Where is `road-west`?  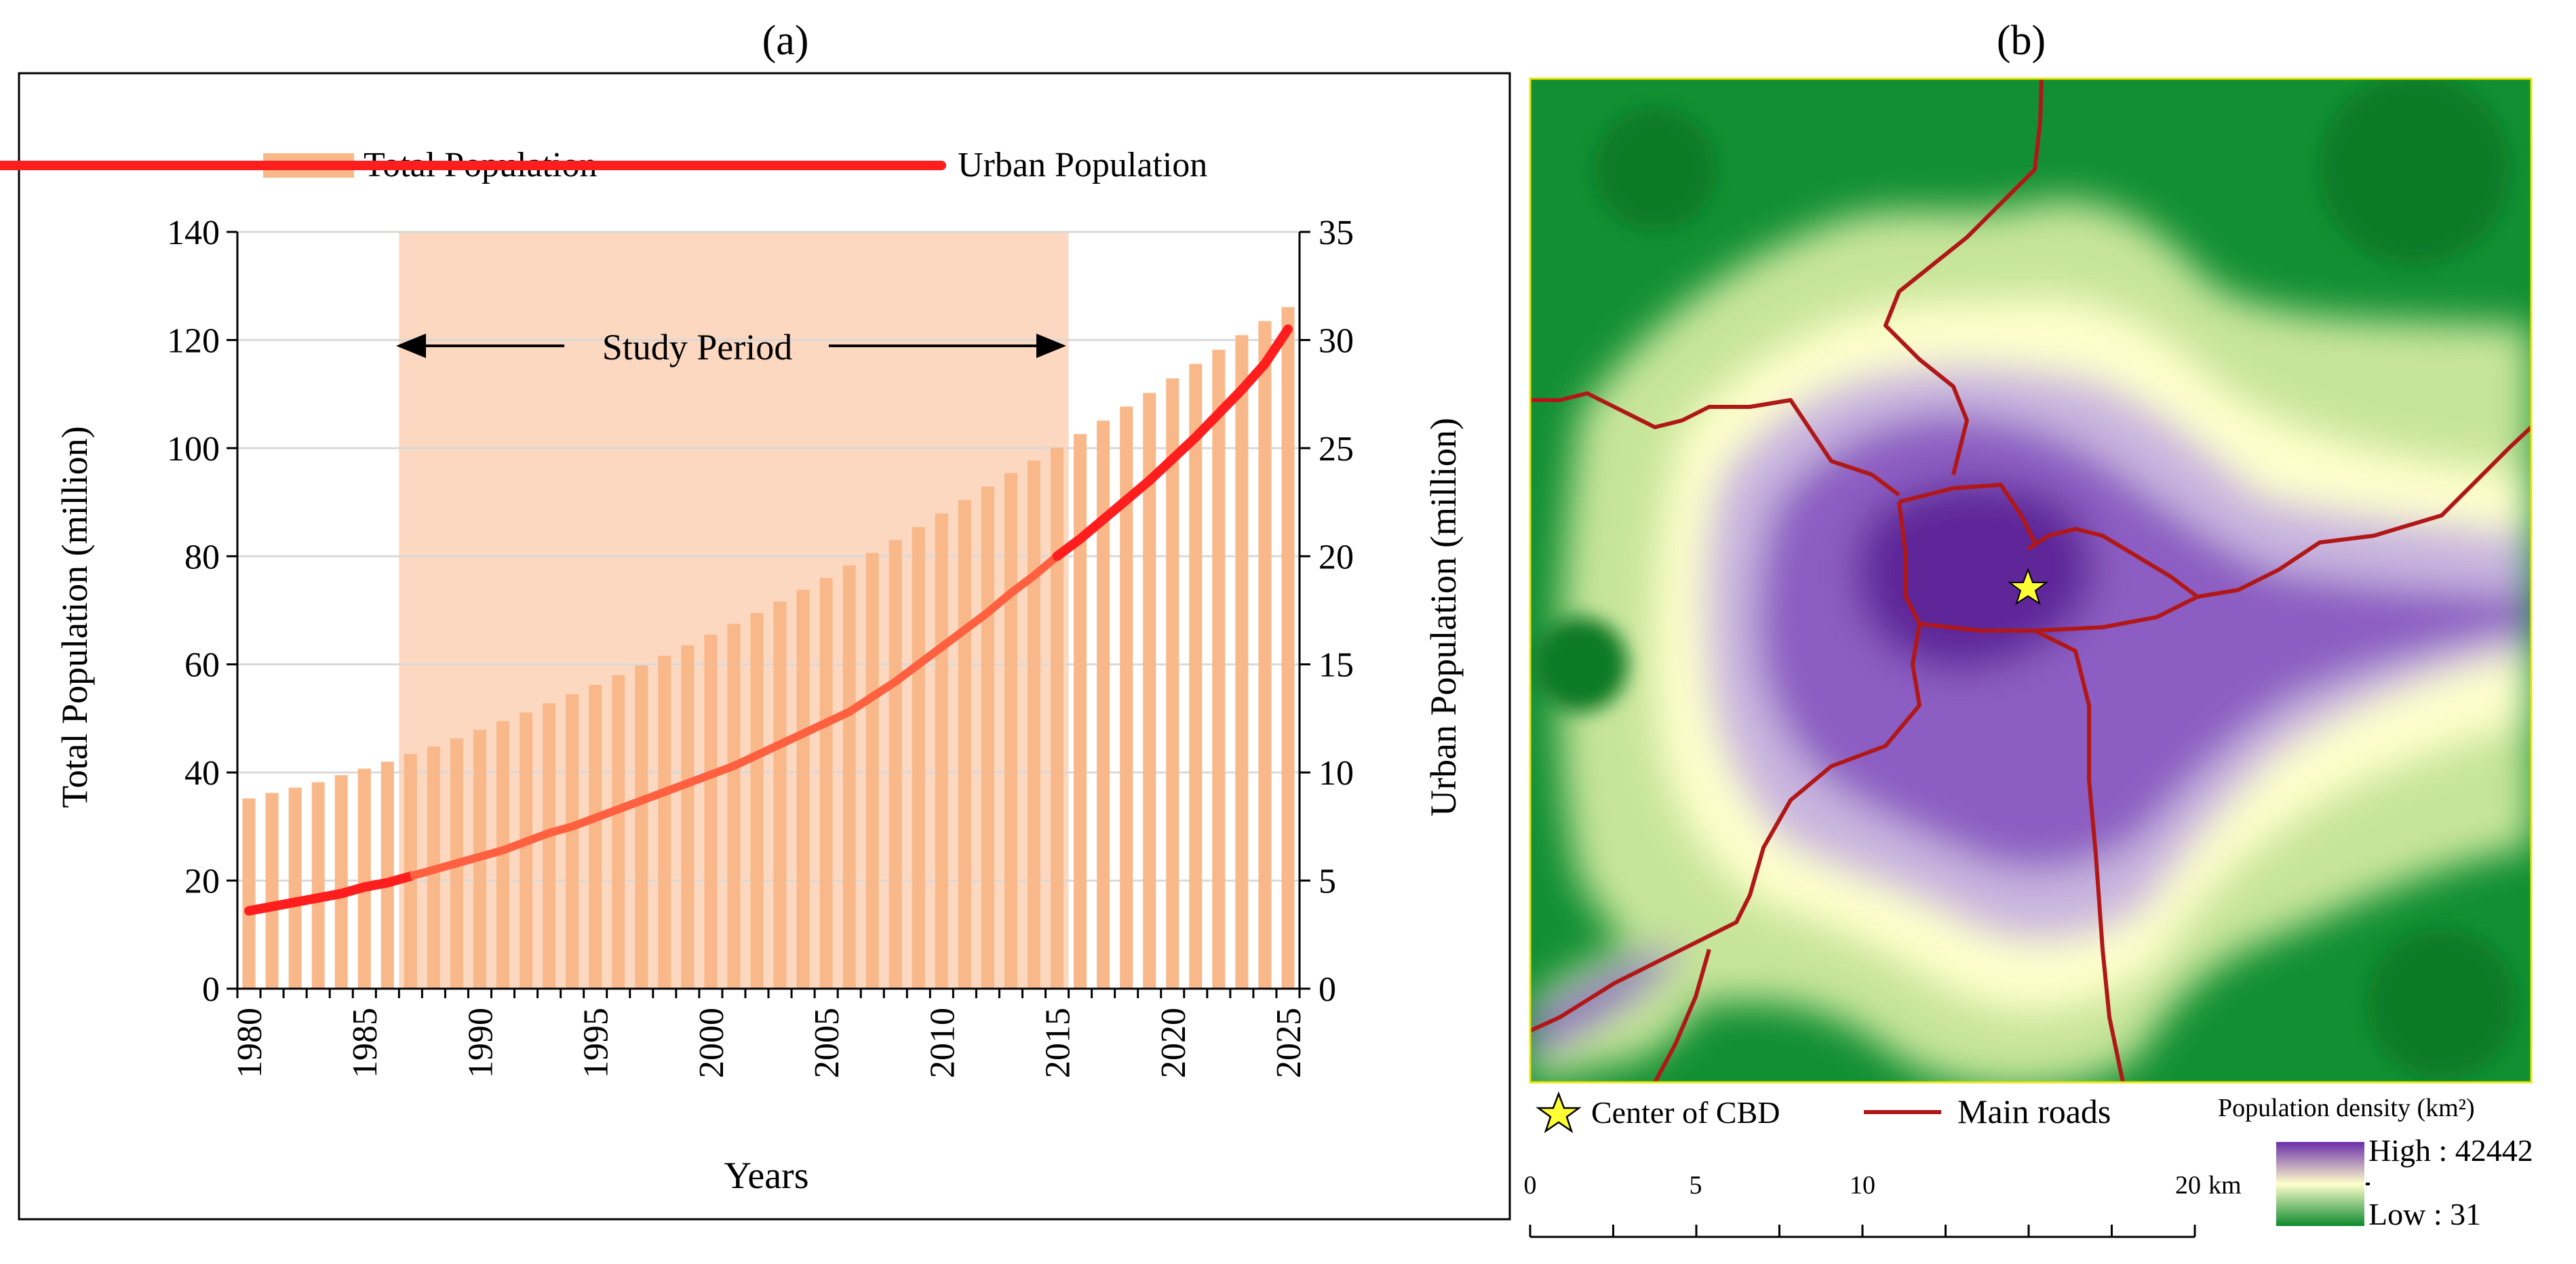 road-west is located at coordinates (1715, 444).